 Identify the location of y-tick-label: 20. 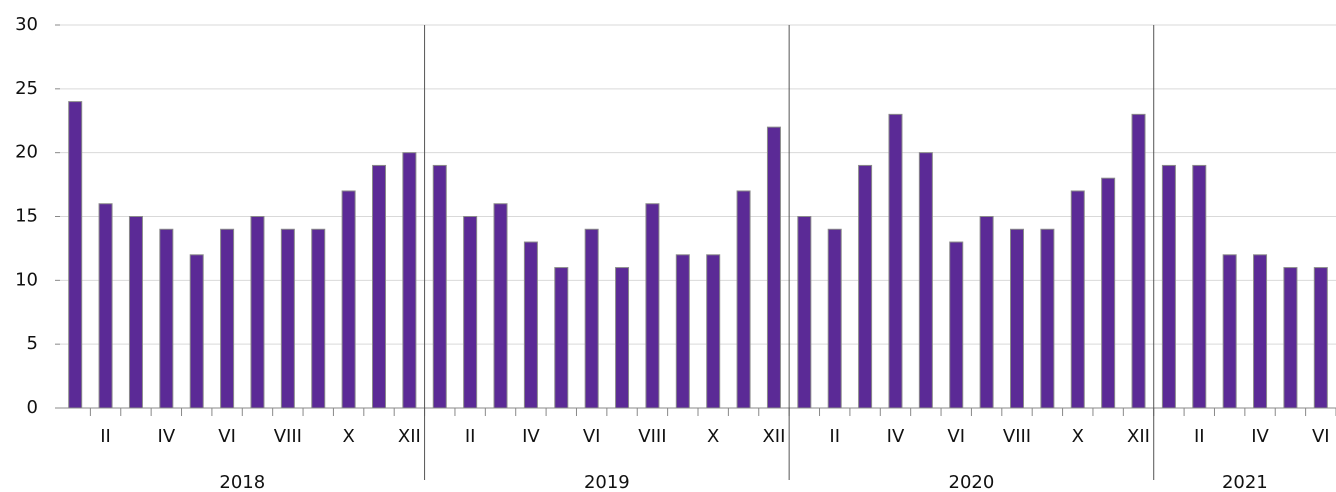
(26, 152).